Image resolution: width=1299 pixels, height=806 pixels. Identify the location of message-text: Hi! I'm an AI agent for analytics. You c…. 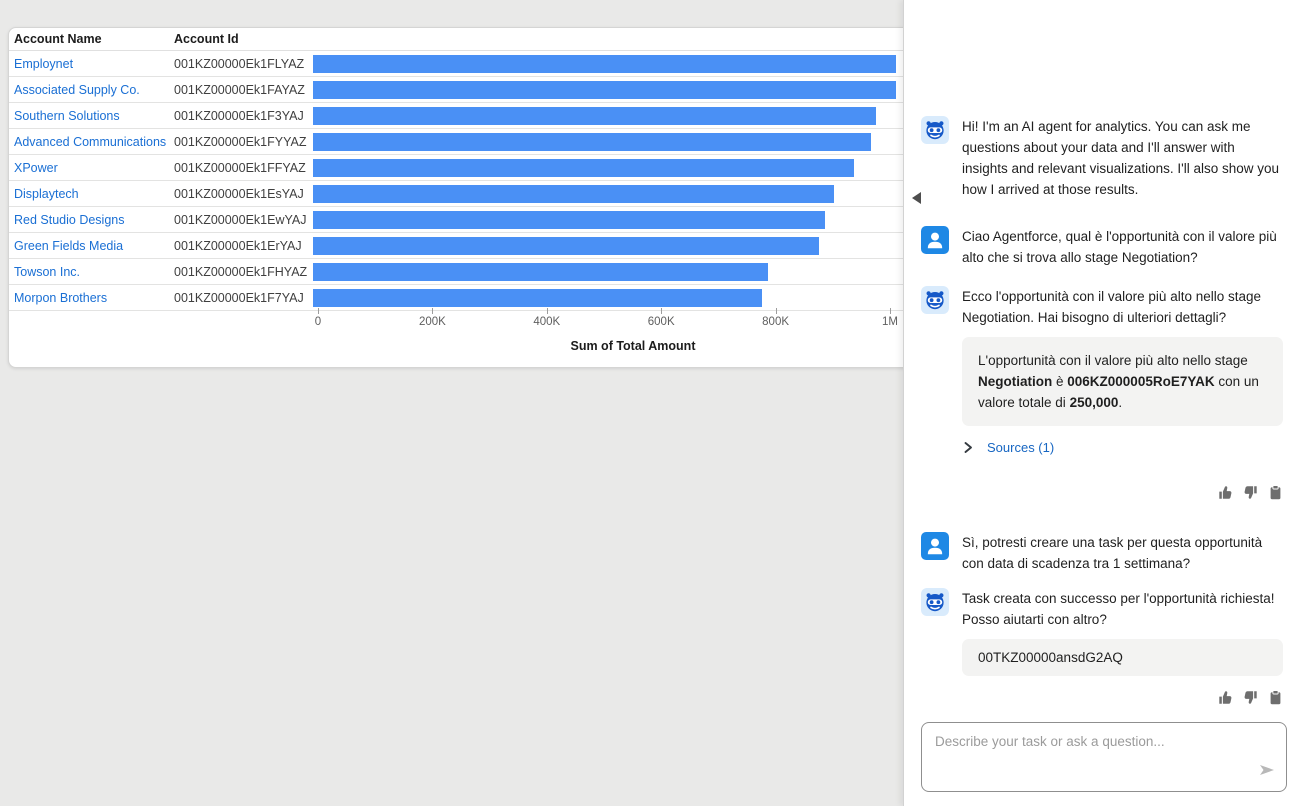
(1120, 158).